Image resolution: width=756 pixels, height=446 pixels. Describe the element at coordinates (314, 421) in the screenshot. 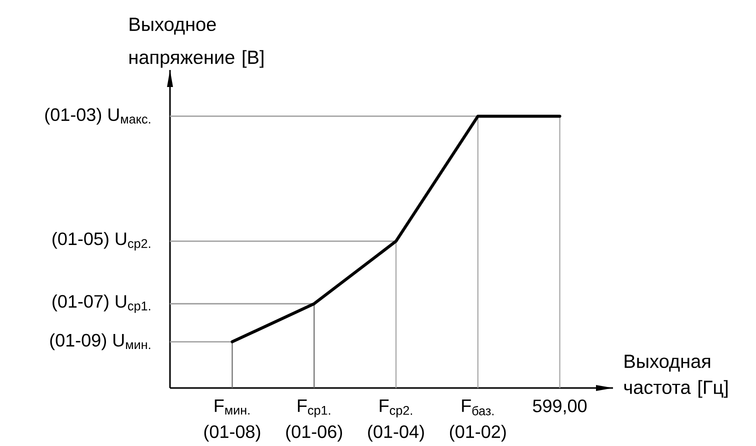

I see `x-tick-label: F$_{ср1.}$ (01-06)` at that location.